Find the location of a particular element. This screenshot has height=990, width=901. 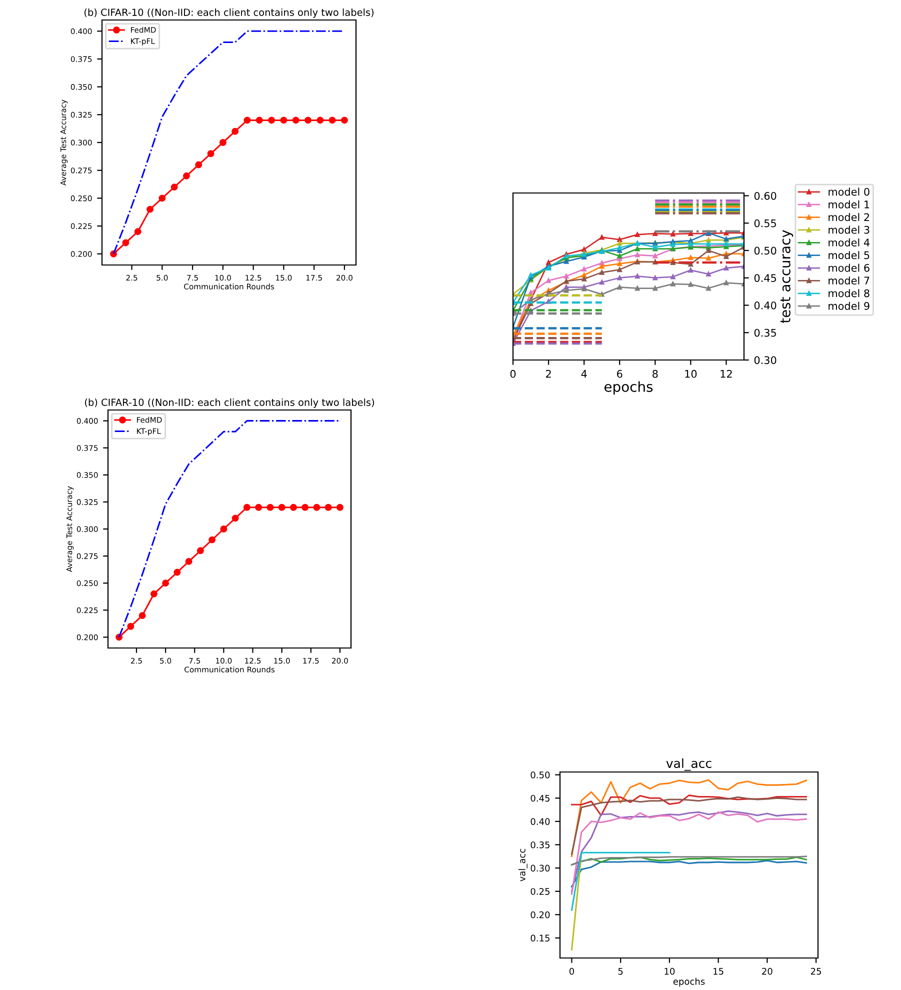

x-tick-label: 4 is located at coordinates (584, 374).